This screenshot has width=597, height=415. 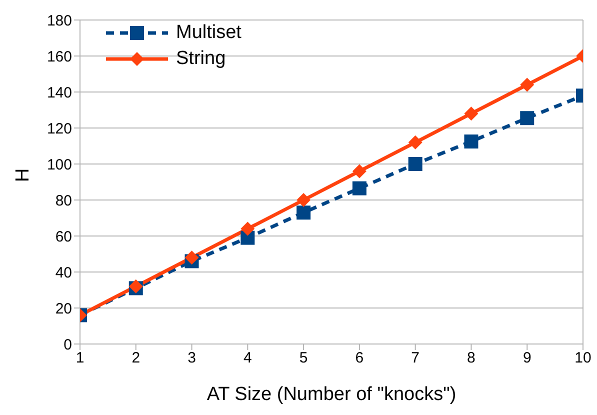 I want to click on y-tick-label: 120, so click(x=59, y=129).